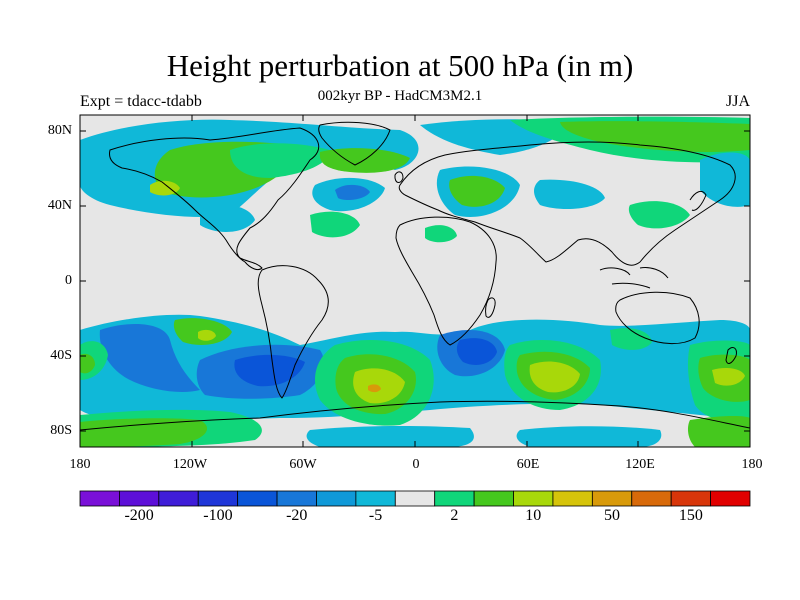 The height and width of the screenshot is (600, 800). What do you see at coordinates (354, 143) in the screenshot?
I see `coastline-greenland` at bounding box center [354, 143].